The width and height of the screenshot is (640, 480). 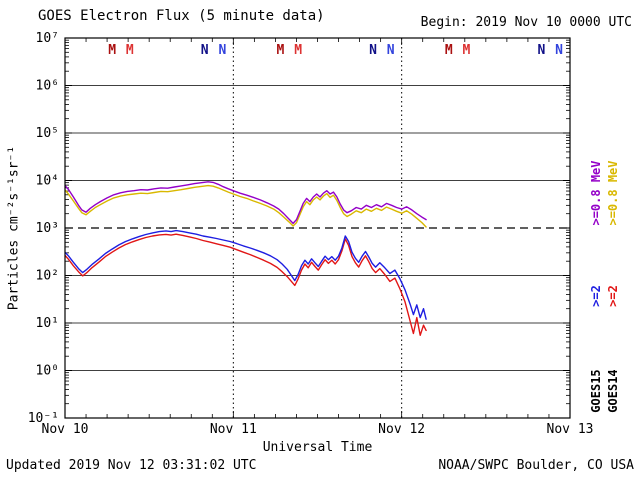 I want to click on svg-text: Nov 13, so click(x=570, y=429).